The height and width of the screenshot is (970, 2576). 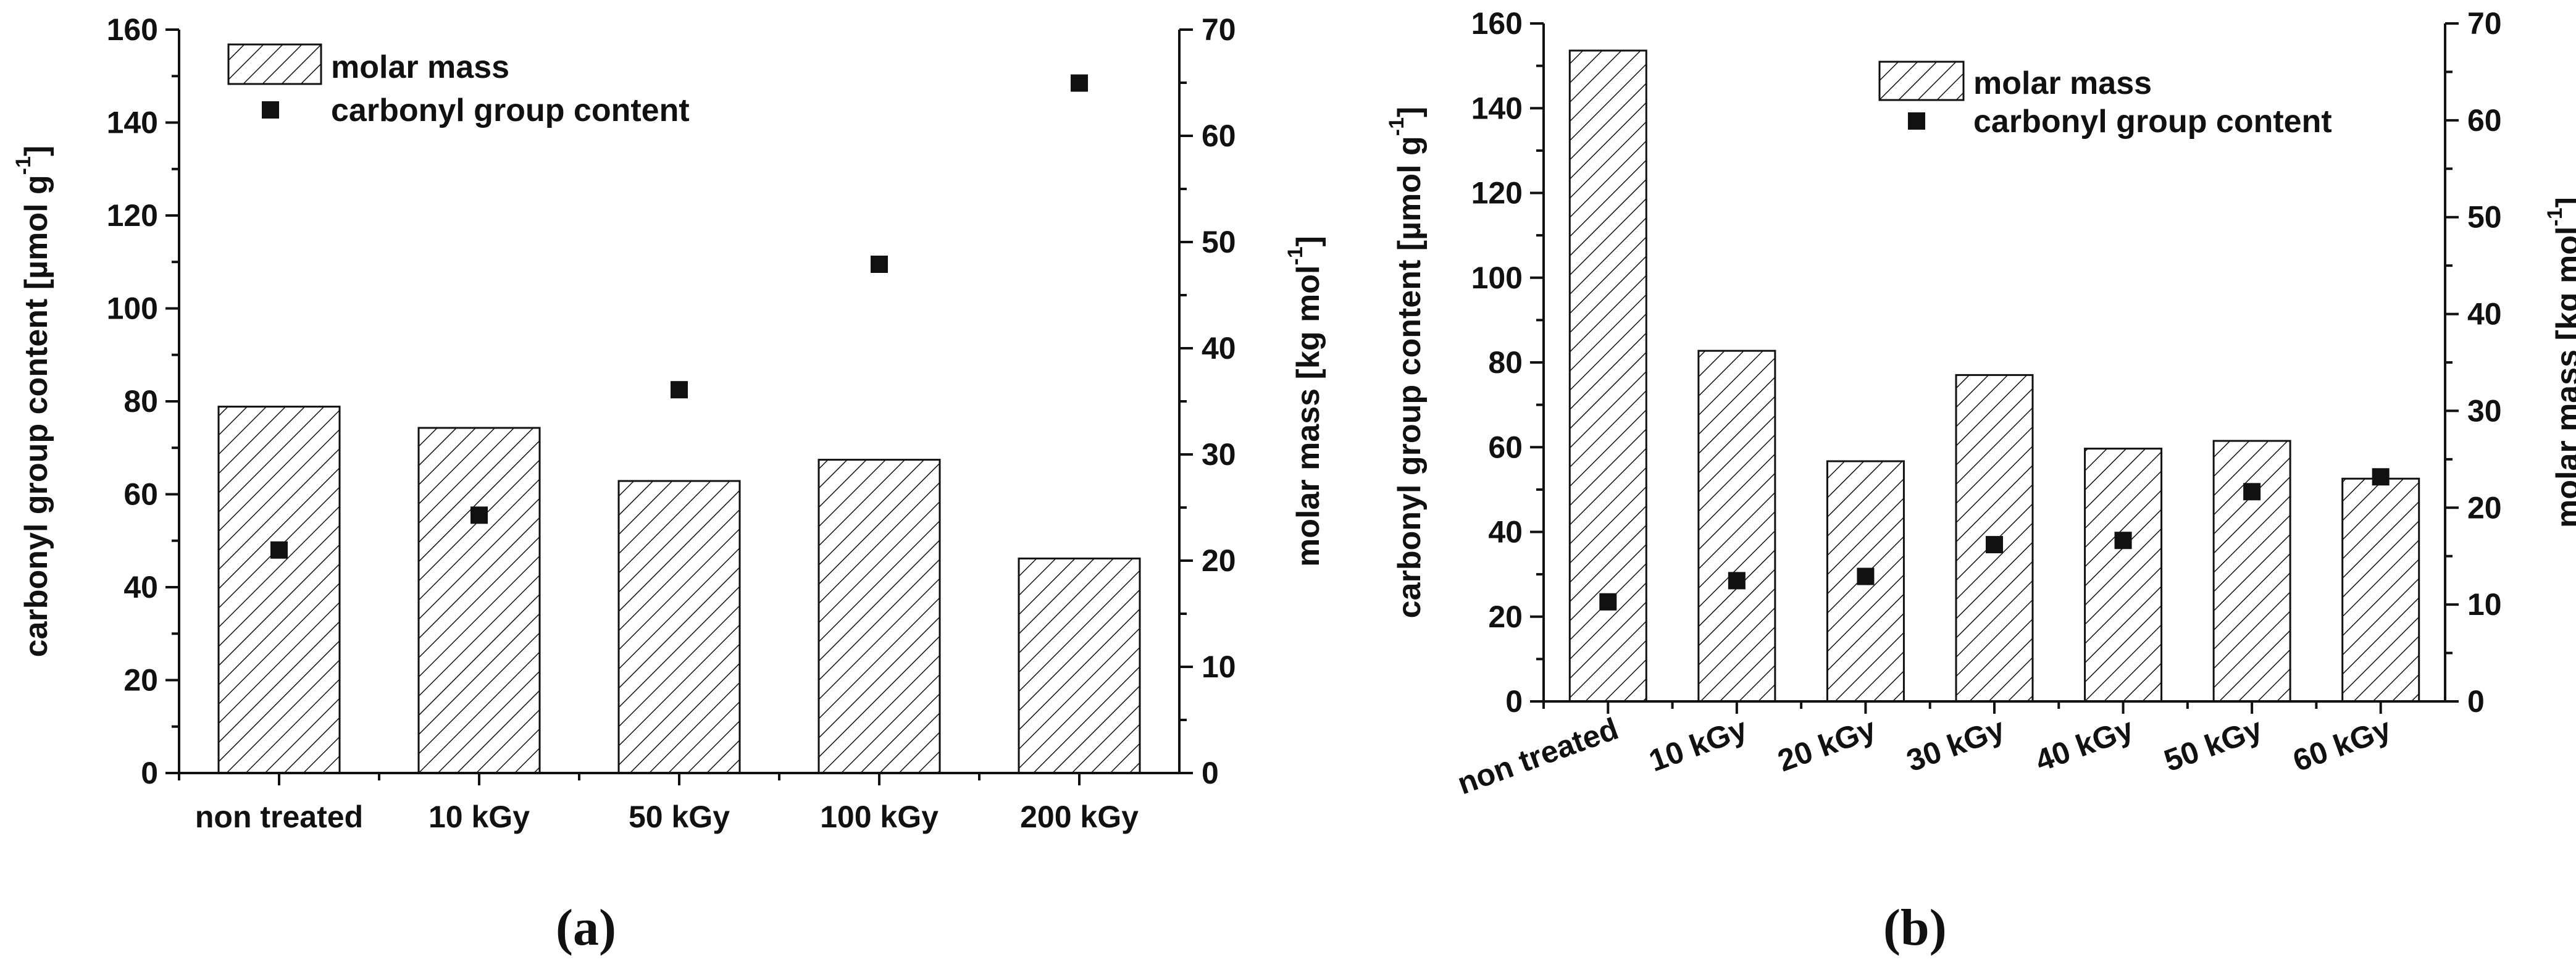 I want to click on panel-label-b: (b), so click(x=1915, y=927).